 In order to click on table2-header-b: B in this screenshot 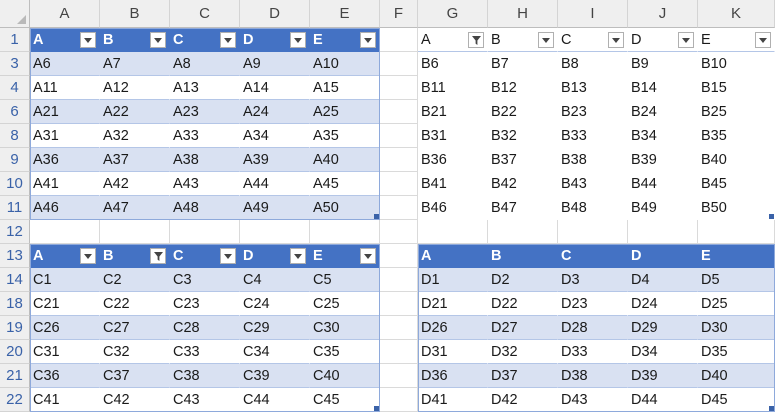, I will do `click(523, 40)`.